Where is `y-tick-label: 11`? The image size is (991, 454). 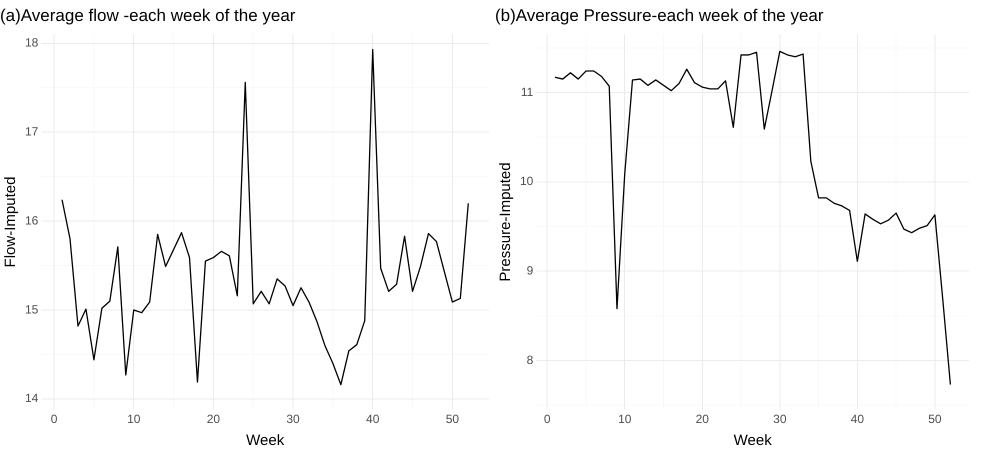 y-tick-label: 11 is located at coordinates (527, 91).